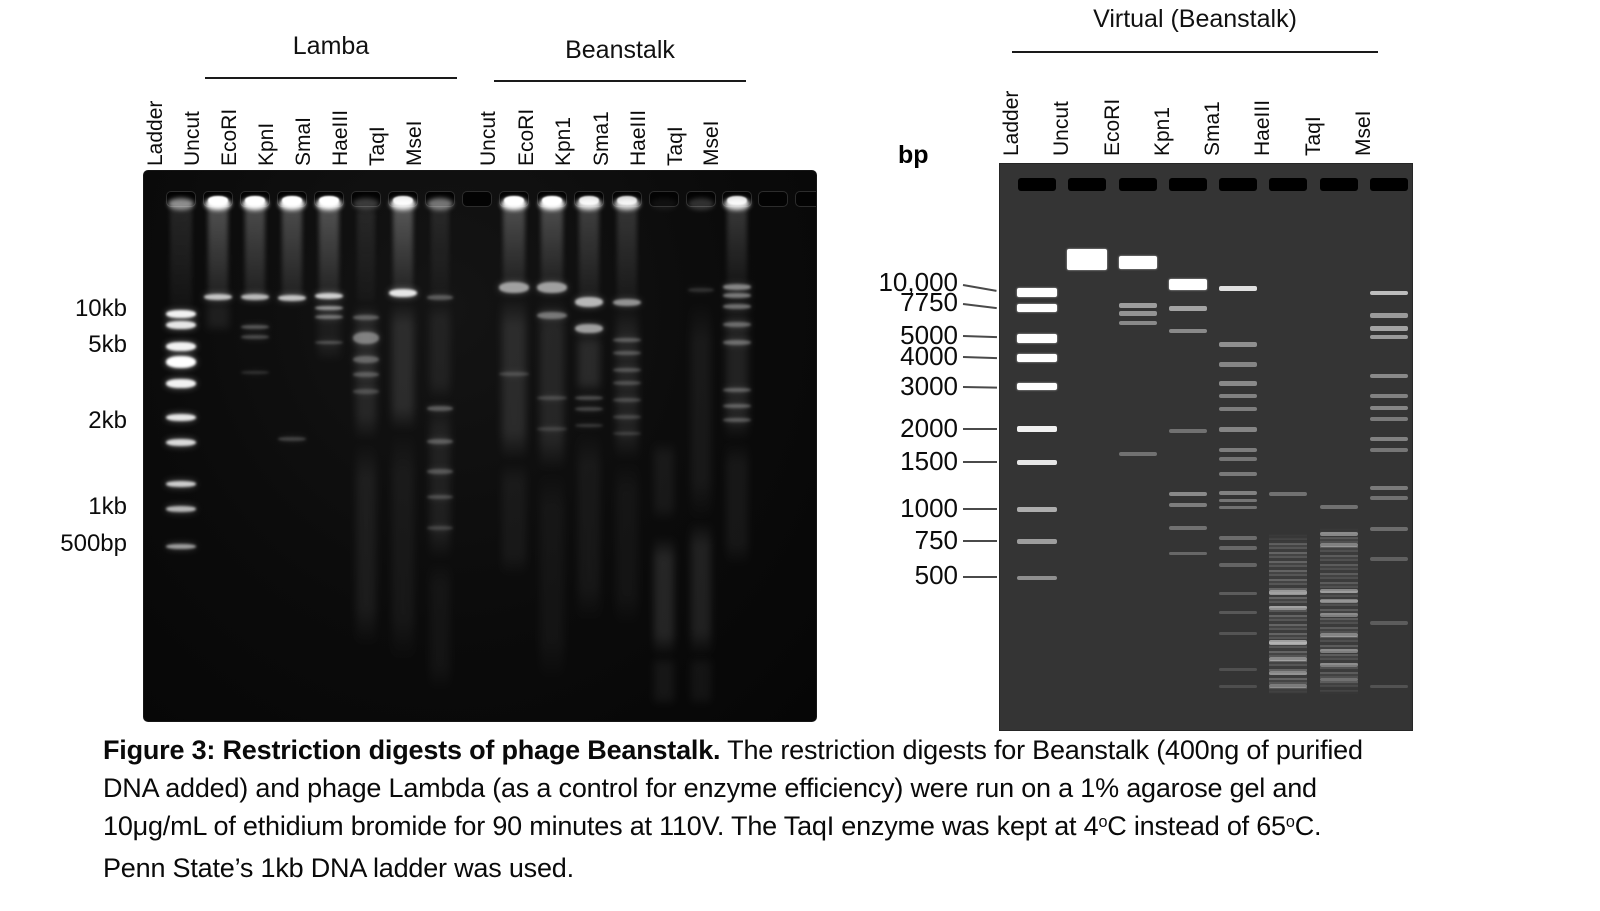  I want to click on virtual-gel-title: Virtual (Beanstalk), so click(1195, 19).